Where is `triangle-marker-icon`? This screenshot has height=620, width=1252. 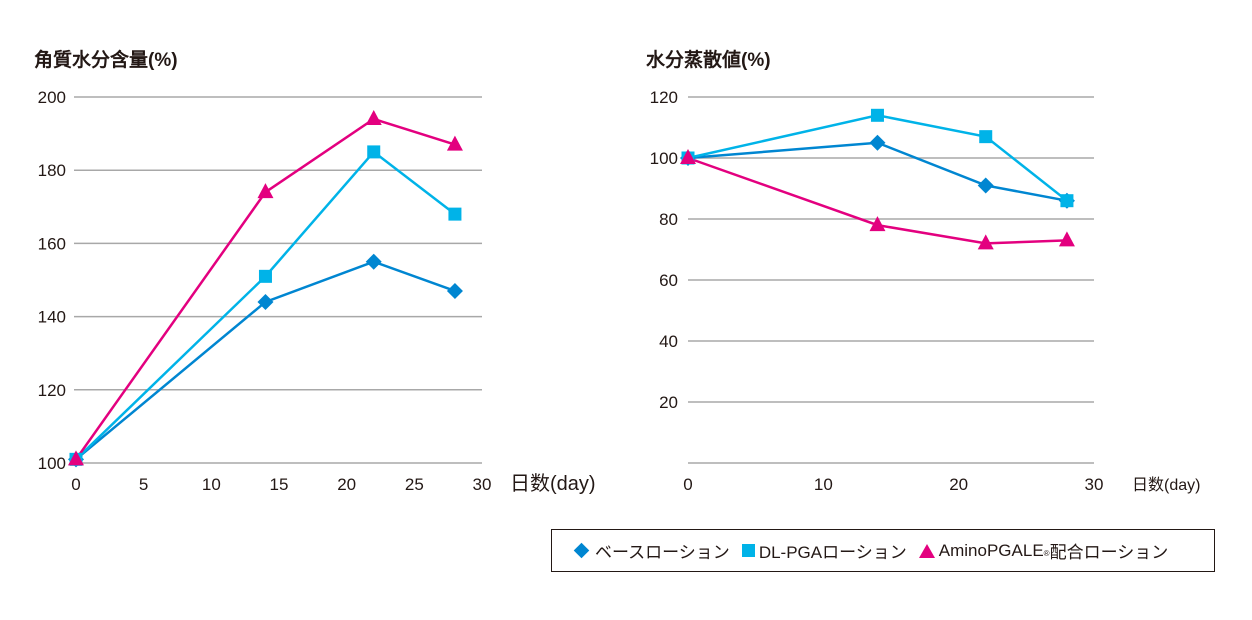
triangle-marker-icon is located at coordinates (926, 550).